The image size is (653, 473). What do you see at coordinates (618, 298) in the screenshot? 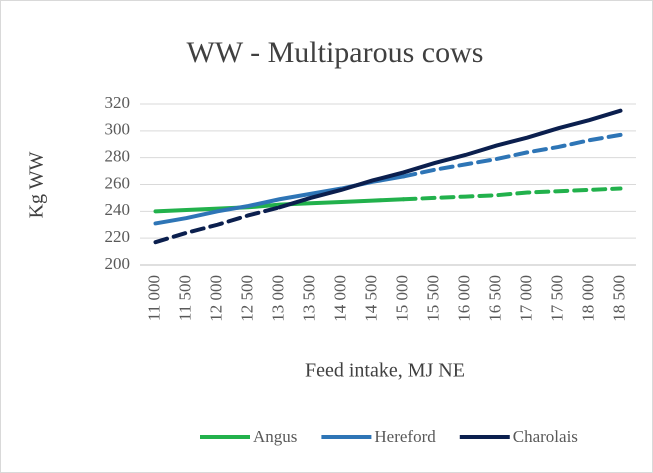
I see `x-tick-label: 18 500` at bounding box center [618, 298].